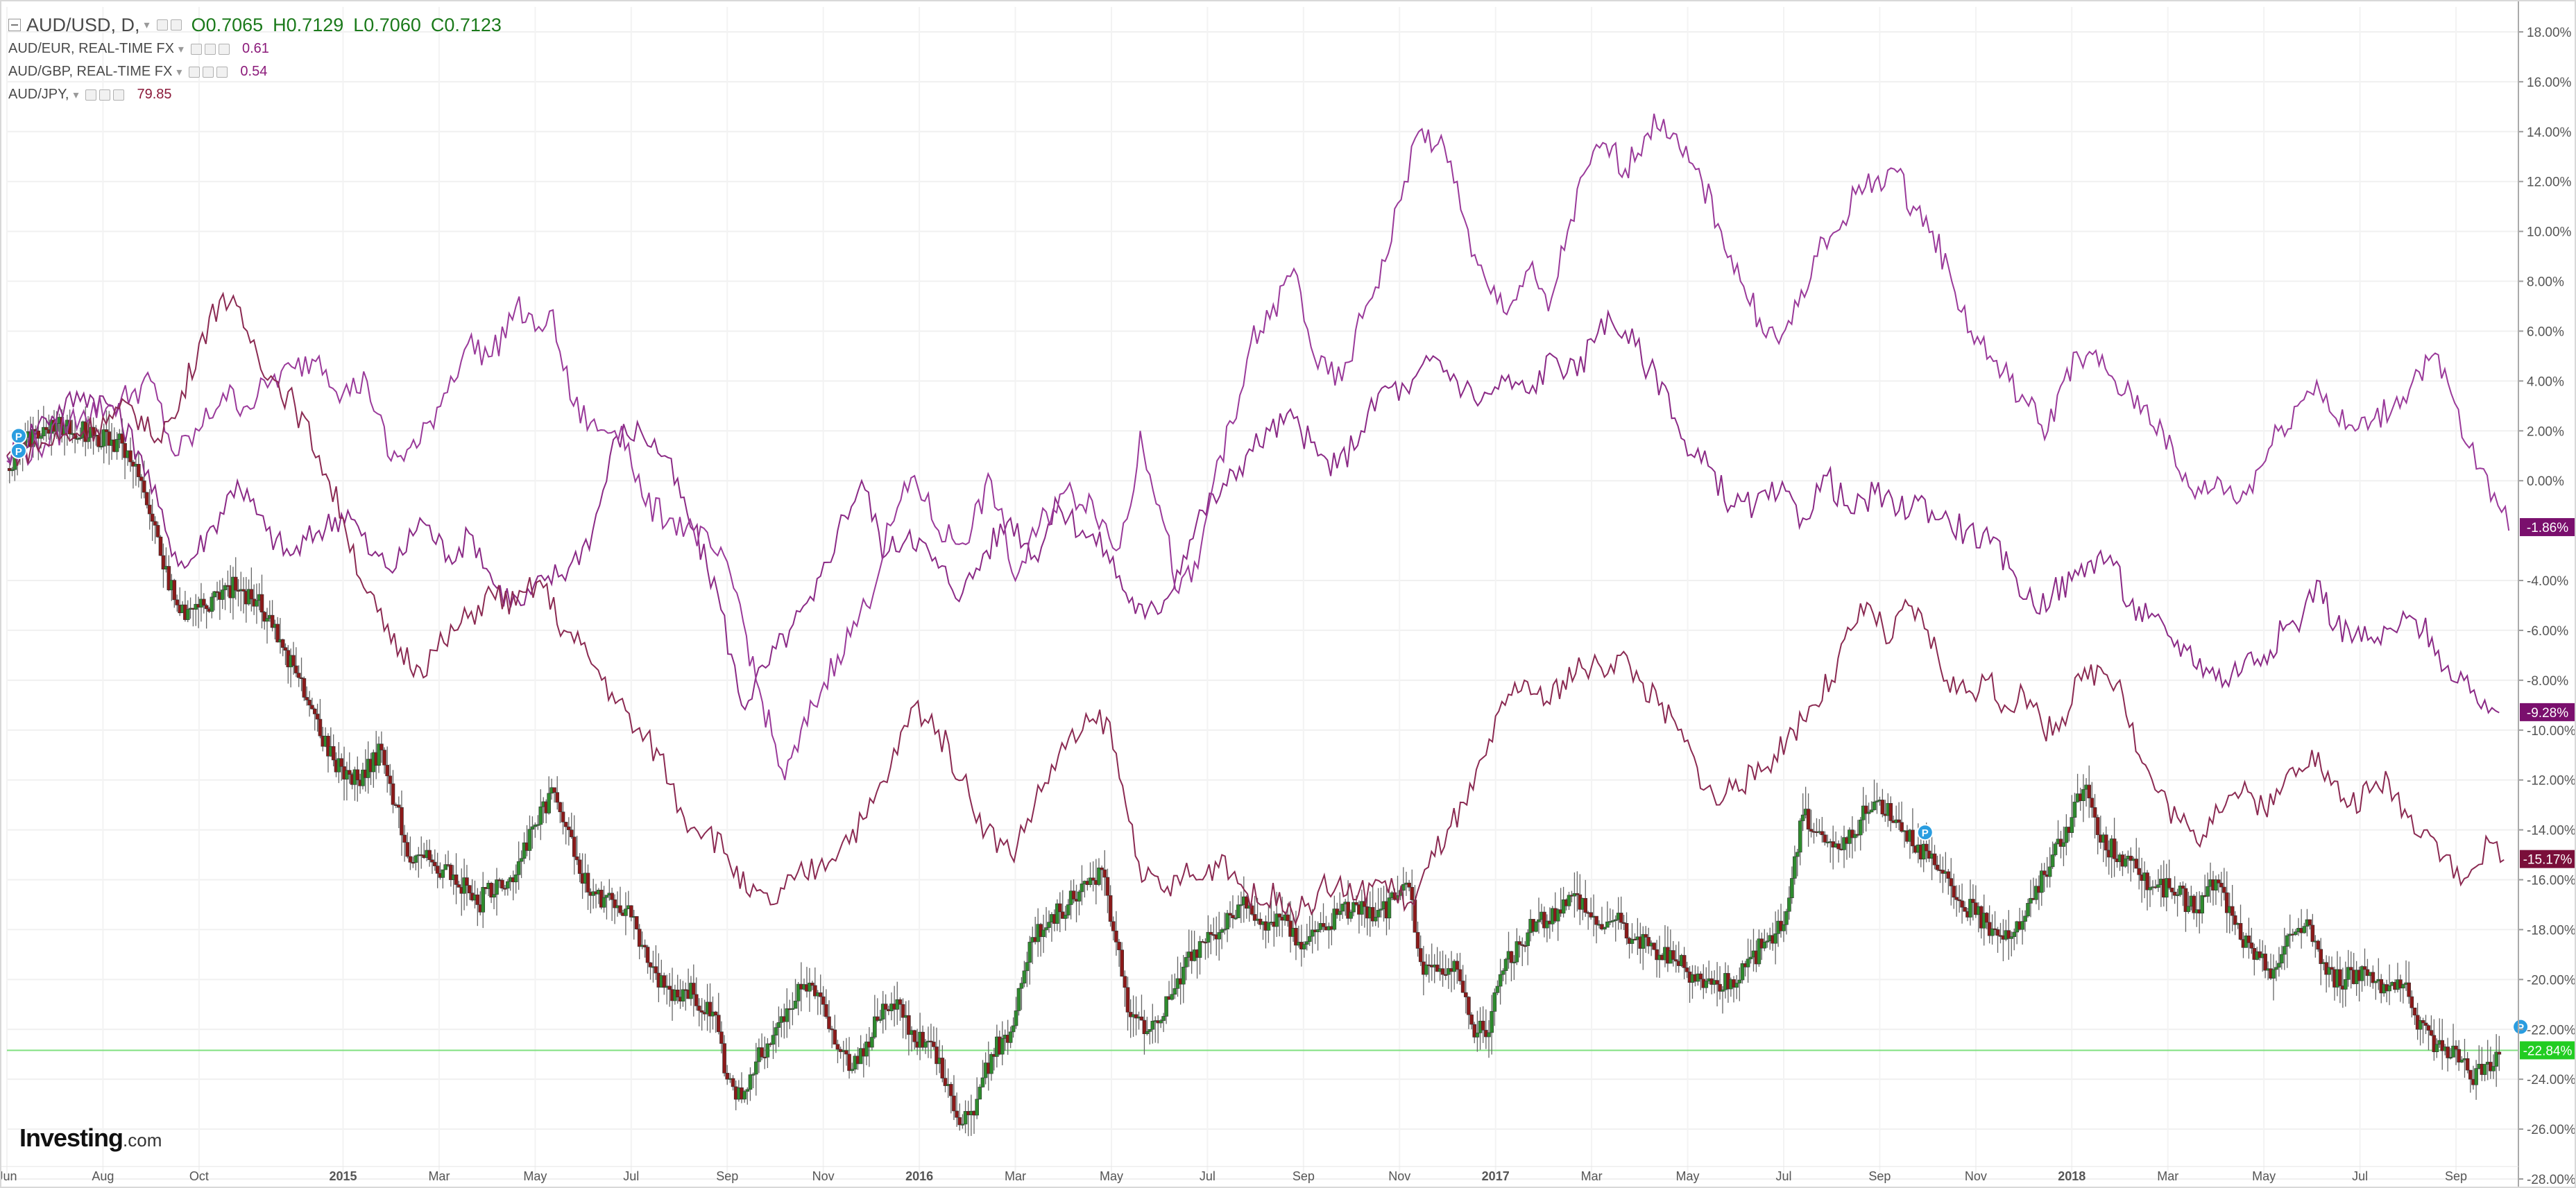  Describe the element at coordinates (14, 25) in the screenshot. I see `collapse-icon` at that location.